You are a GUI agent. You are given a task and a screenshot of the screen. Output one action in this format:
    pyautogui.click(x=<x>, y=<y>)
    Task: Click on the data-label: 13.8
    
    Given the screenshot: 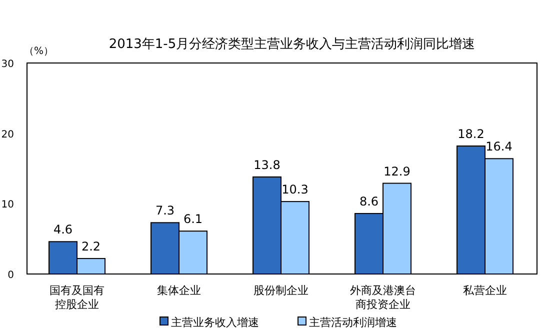 What is the action you would take?
    pyautogui.click(x=267, y=165)
    